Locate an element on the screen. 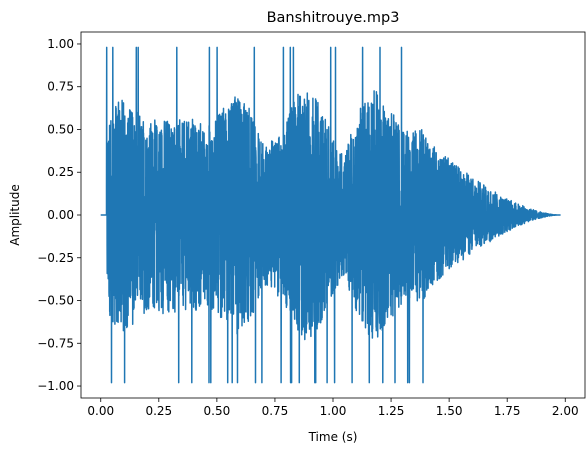  x-tick-label: 0.50 is located at coordinates (217, 411).